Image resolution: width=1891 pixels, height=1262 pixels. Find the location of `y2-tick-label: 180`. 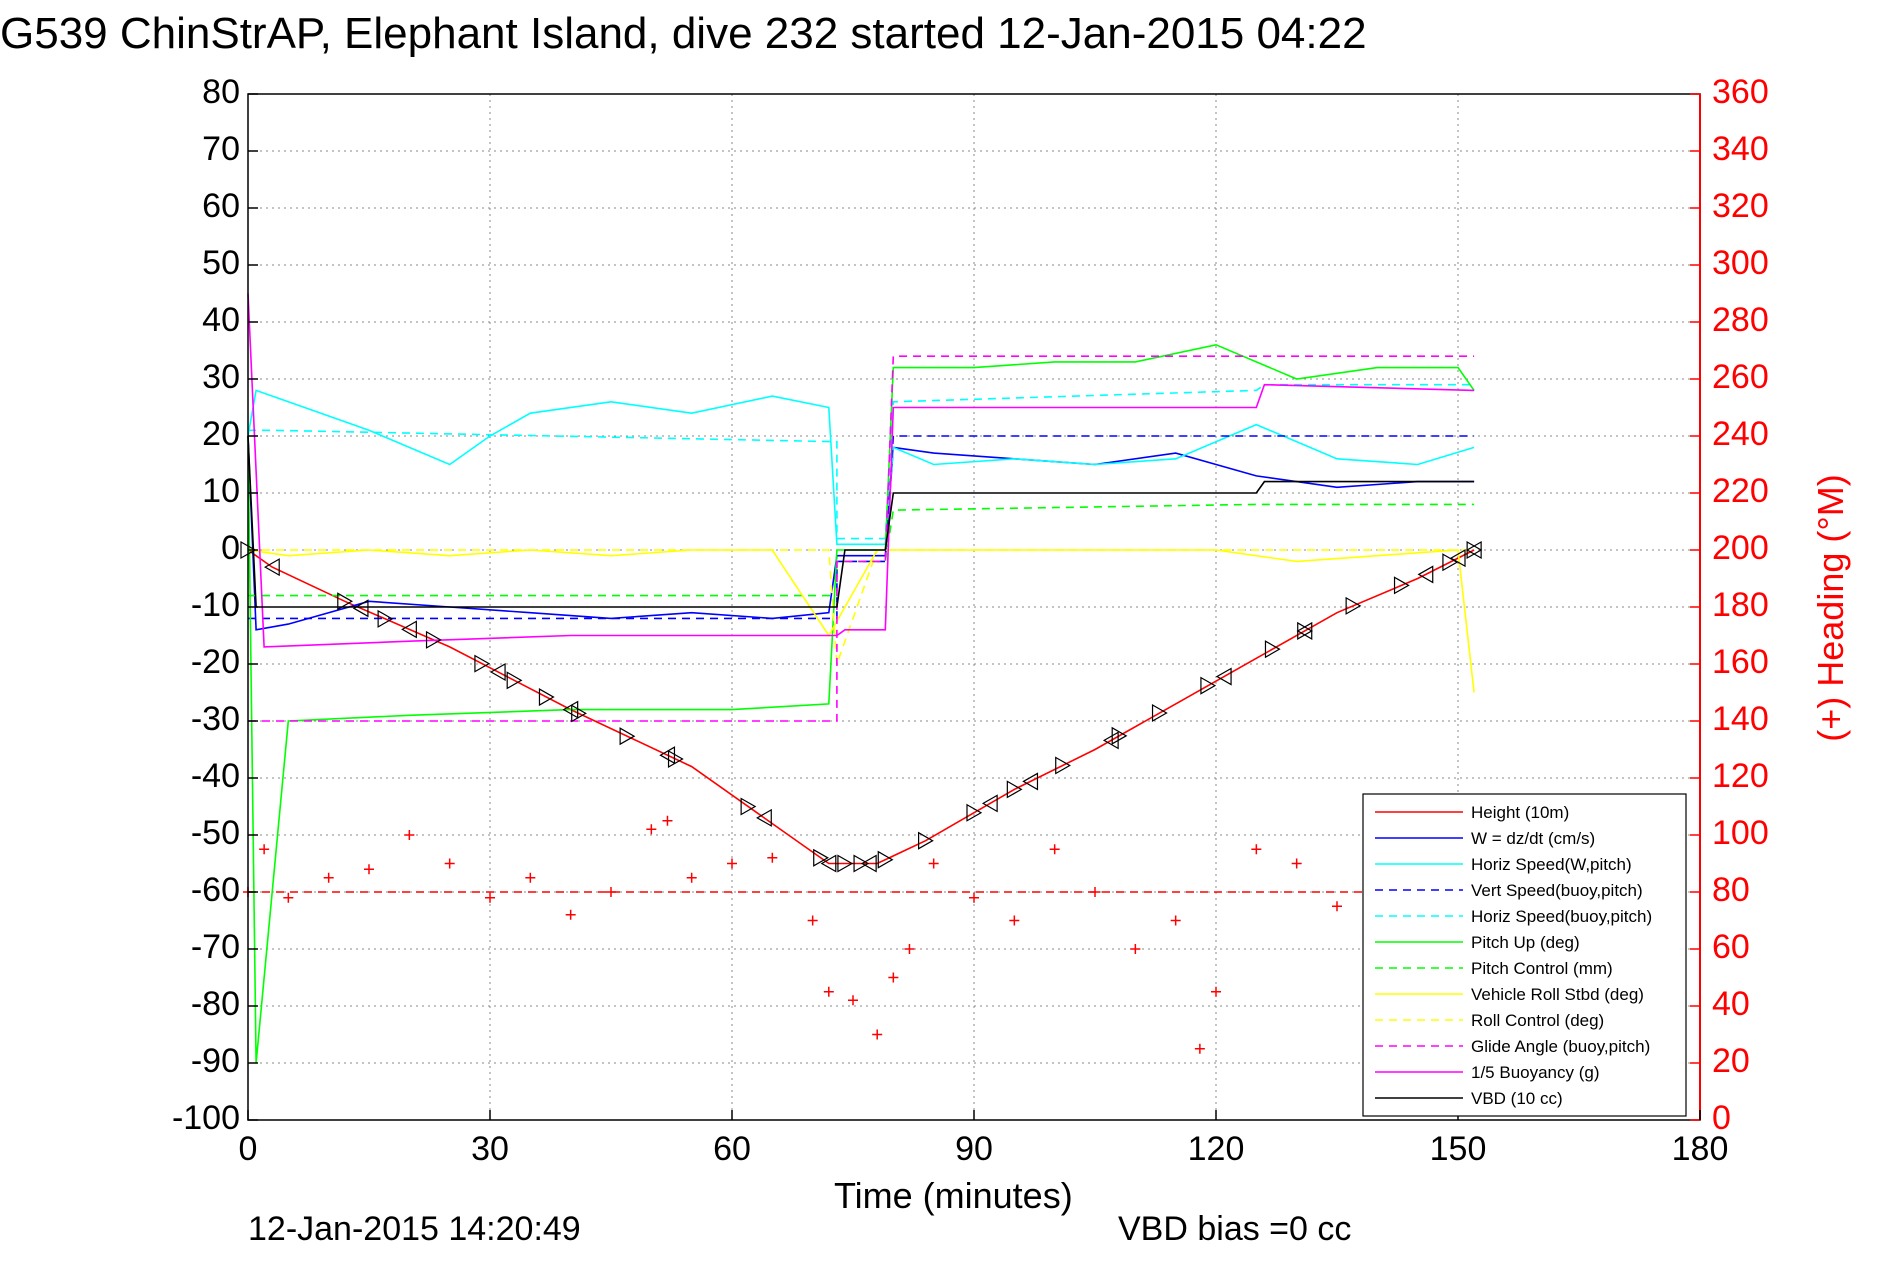

y2-tick-label: 180 is located at coordinates (1740, 605).